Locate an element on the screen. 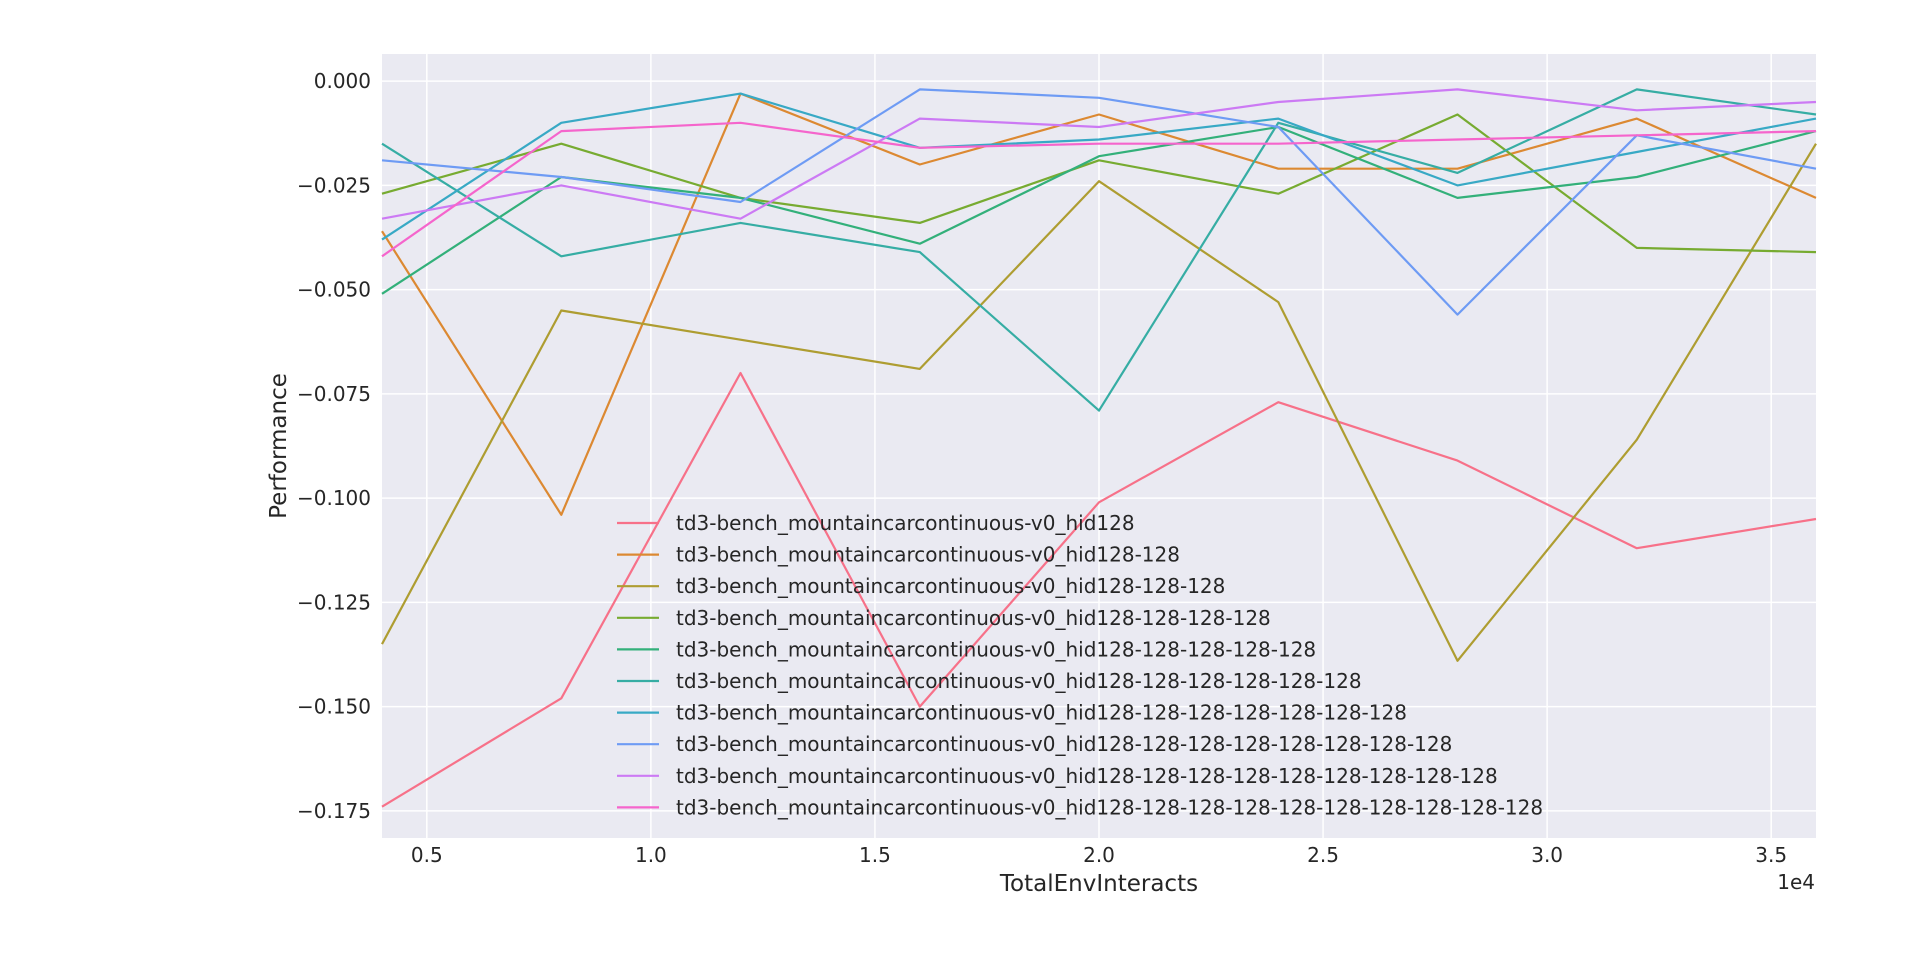 Image resolution: width=1920 pixels, height=976 pixels. x-tick-label: 3.5 is located at coordinates (1771, 855).